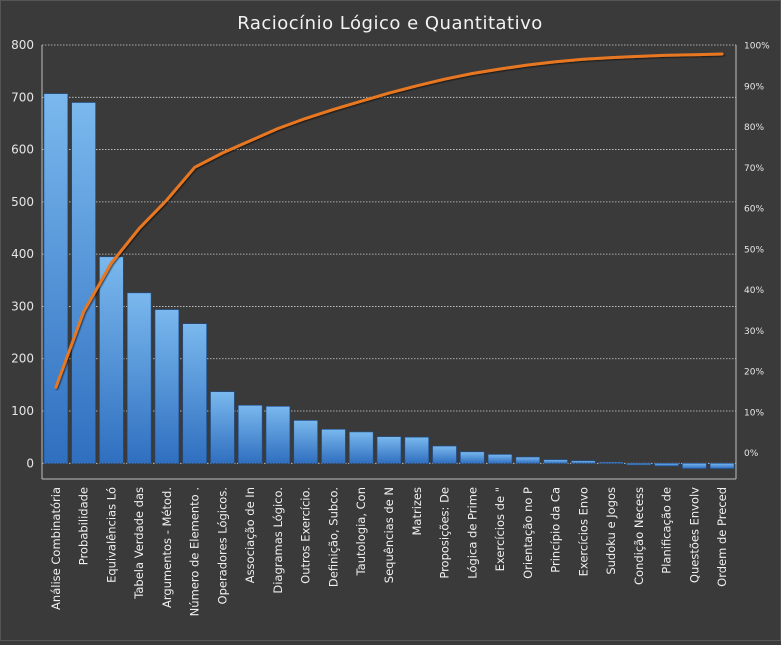 This screenshot has height=645, width=781. Describe the element at coordinates (306, 535) in the screenshot. I see `x-tick-label: Outros Exercício.` at that location.